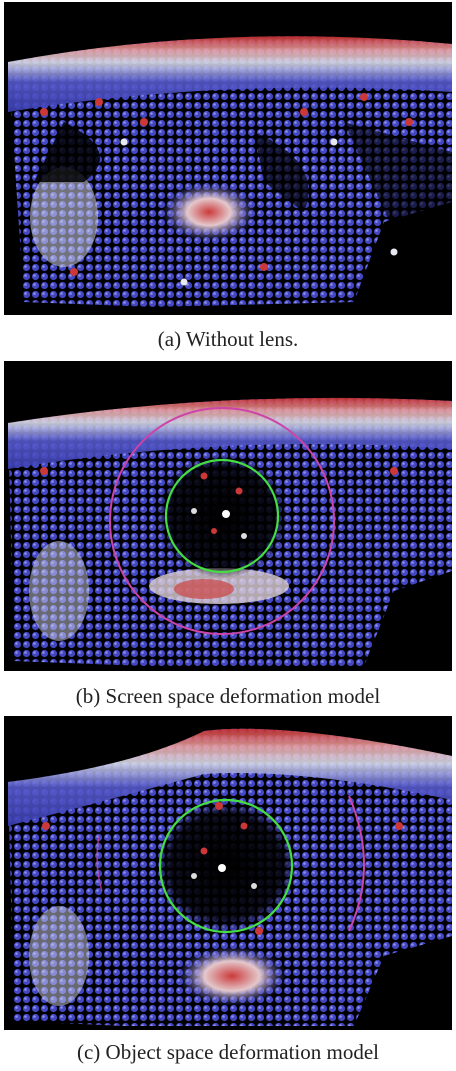 The image size is (456, 1071). I want to click on caption-c: (c) Object space deformation model, so click(228, 1052).